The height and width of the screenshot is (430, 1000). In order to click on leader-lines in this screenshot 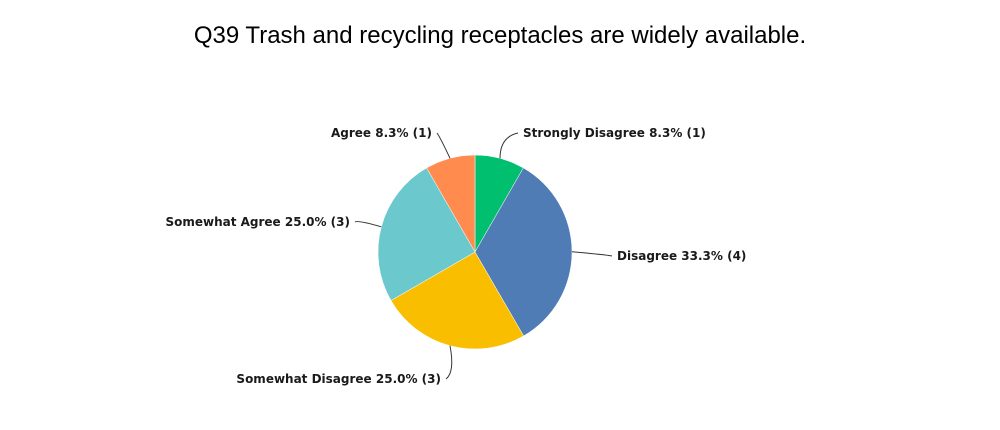, I will do `click(483, 256)`.